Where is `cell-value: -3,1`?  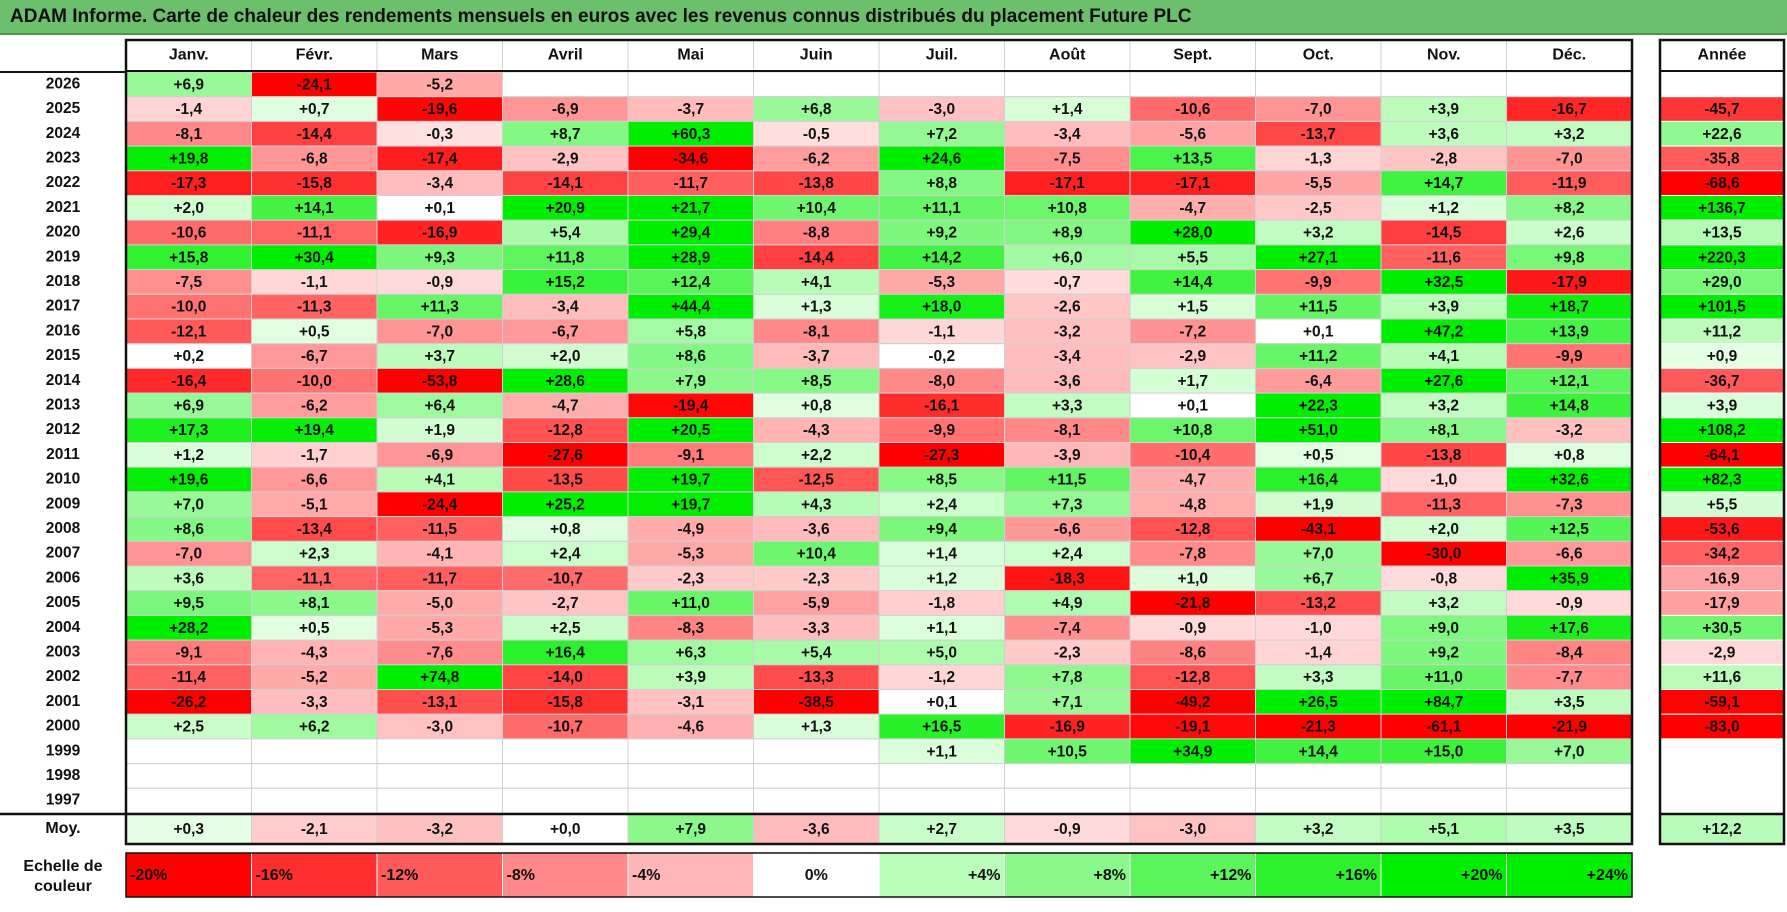 cell-value: -3,1 is located at coordinates (690, 702).